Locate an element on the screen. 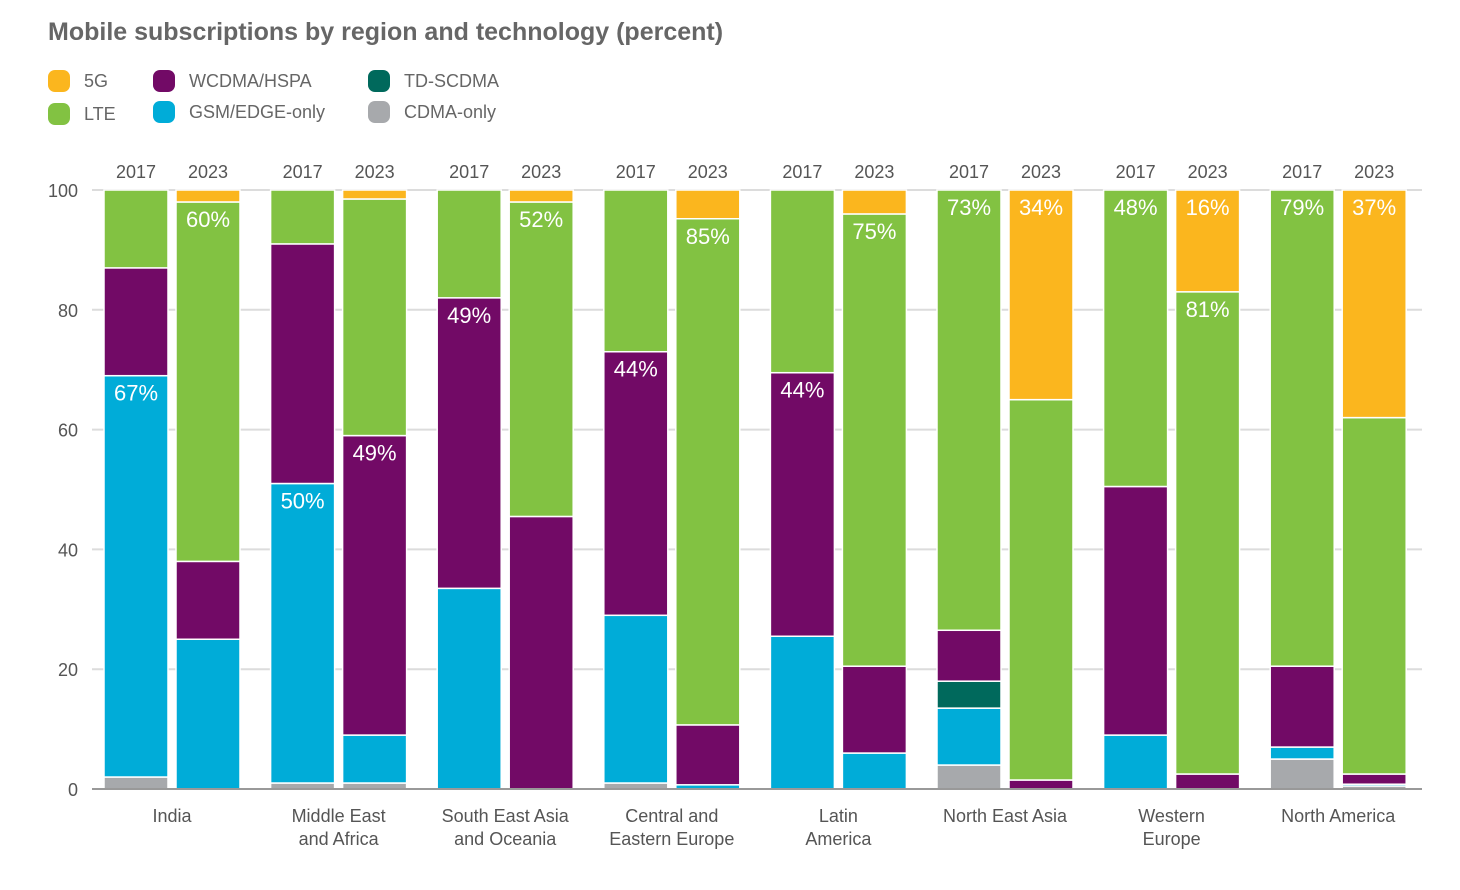  legend-label-wcdma: WCDMA/HSPA is located at coordinates (250, 80).